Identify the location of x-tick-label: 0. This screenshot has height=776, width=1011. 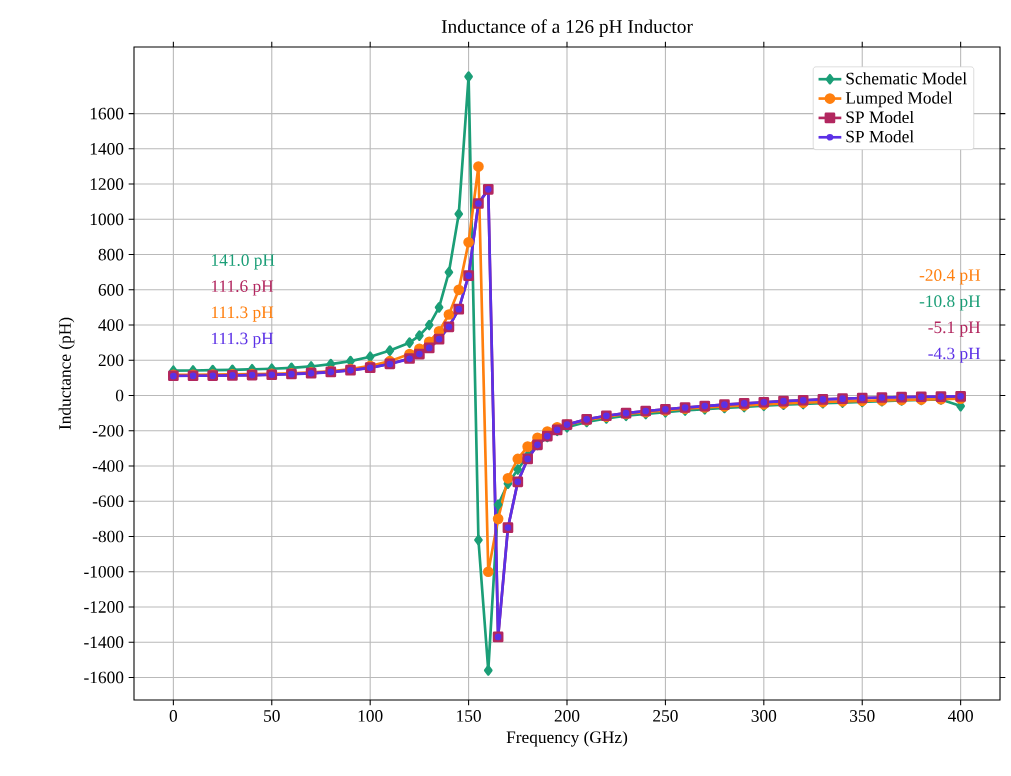
(173, 716).